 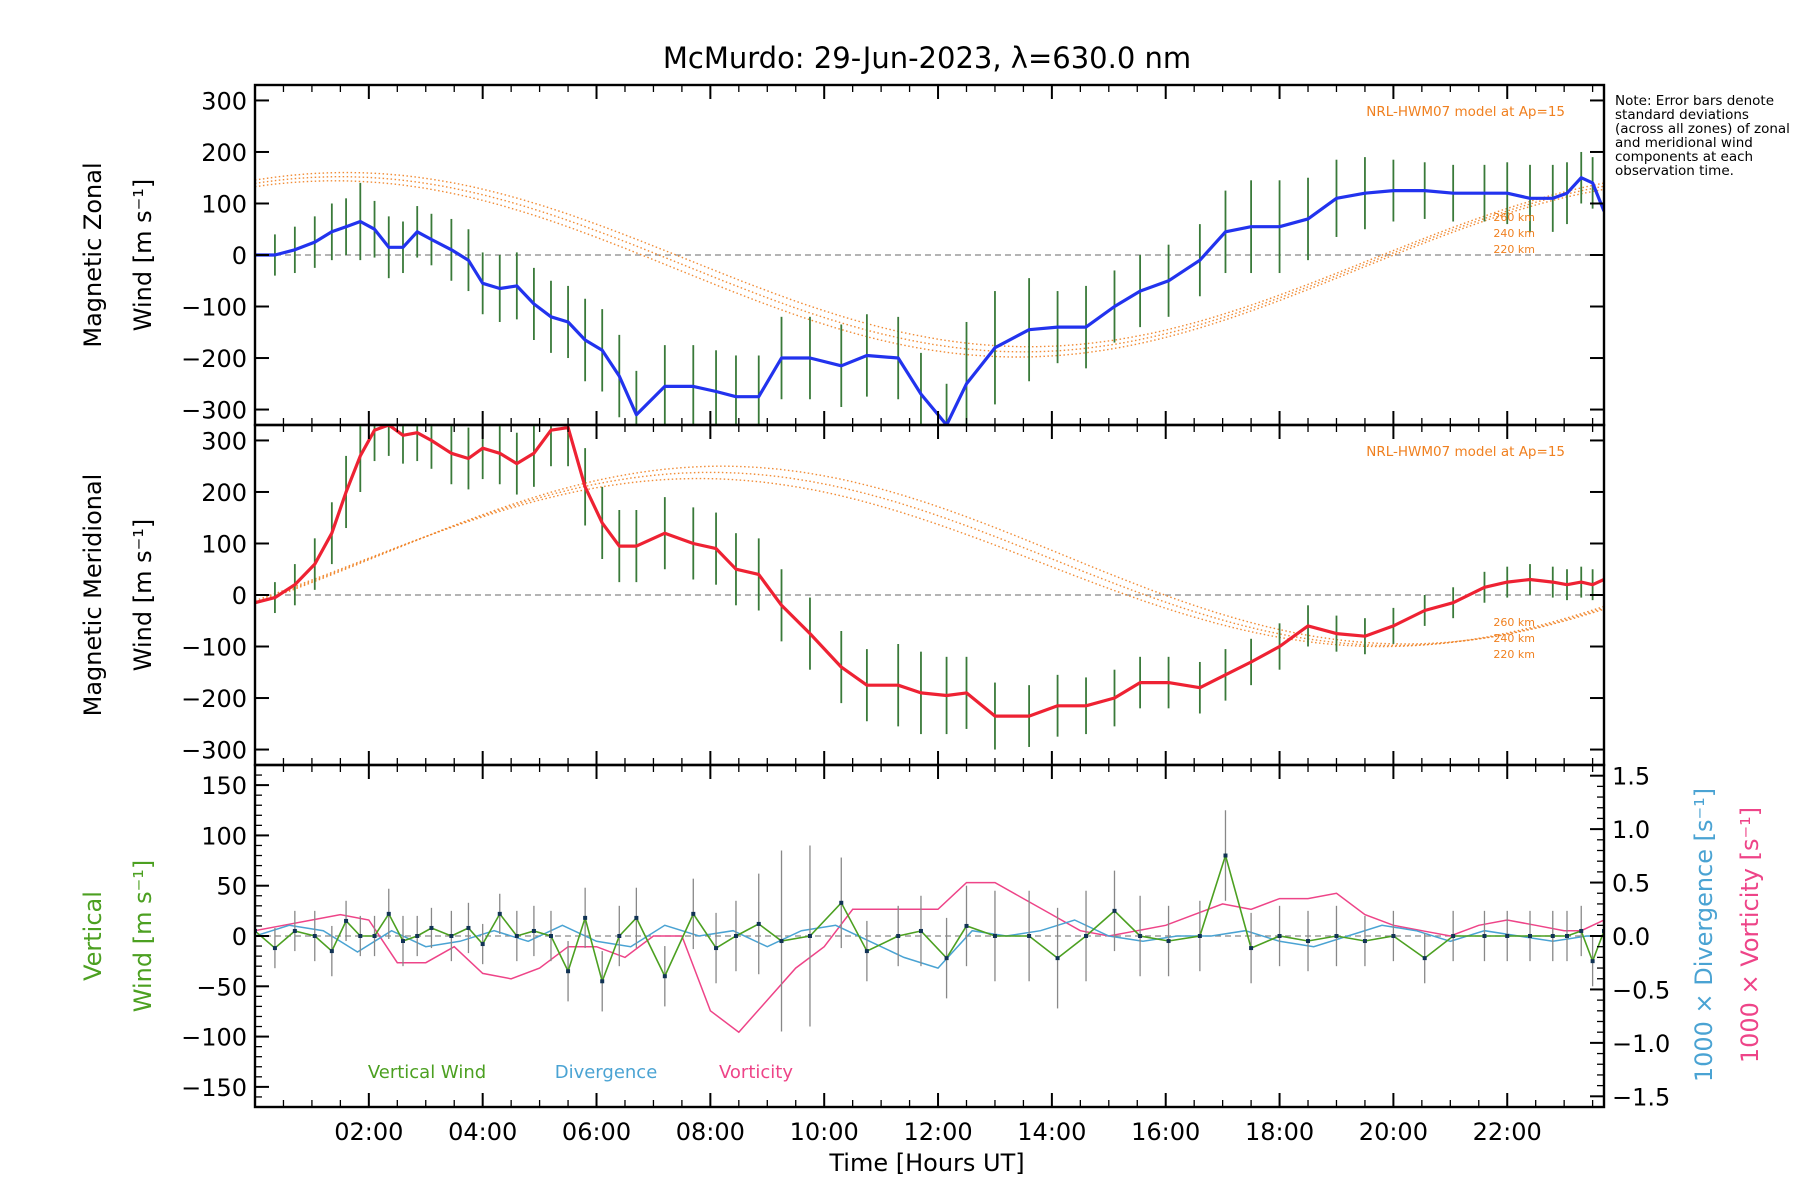 What do you see at coordinates (1279, 1132) in the screenshot?
I see `x-tick-label: 18:00` at bounding box center [1279, 1132].